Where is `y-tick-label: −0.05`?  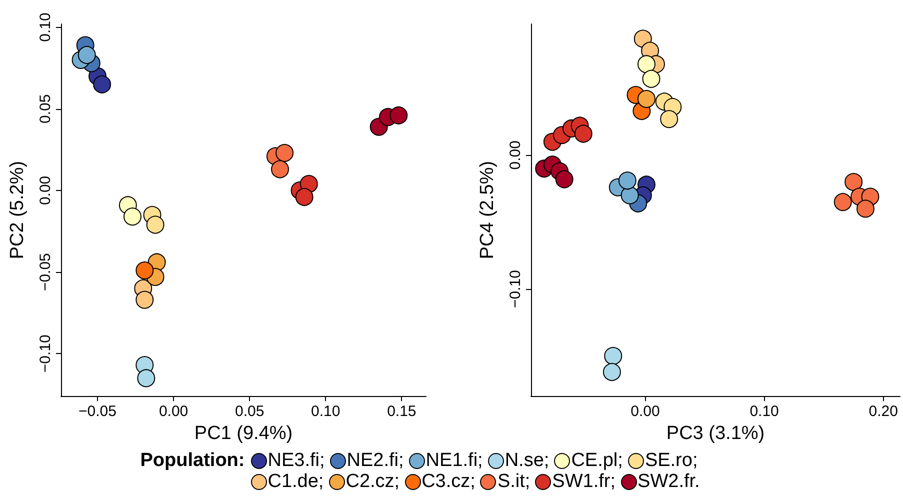
y-tick-label: −0.05 is located at coordinates (45, 272).